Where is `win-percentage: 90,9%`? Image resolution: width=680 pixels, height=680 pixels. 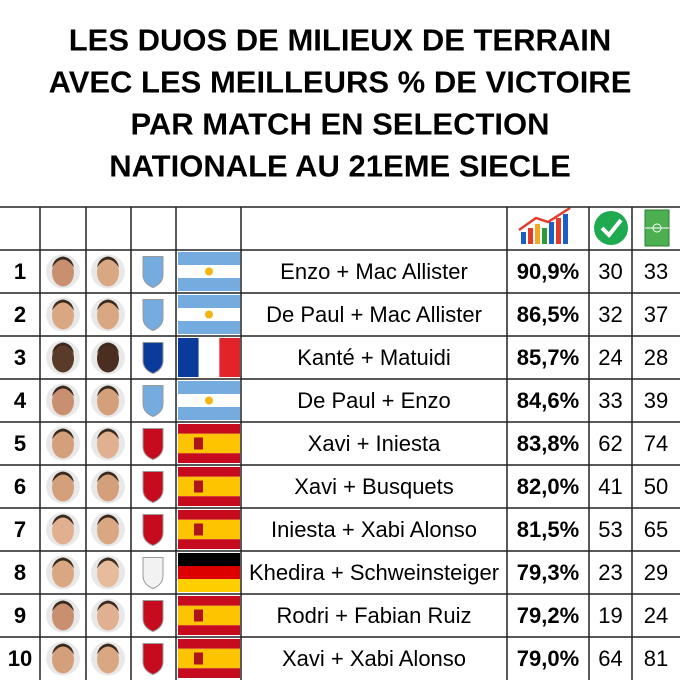 win-percentage: 90,9% is located at coordinates (548, 271).